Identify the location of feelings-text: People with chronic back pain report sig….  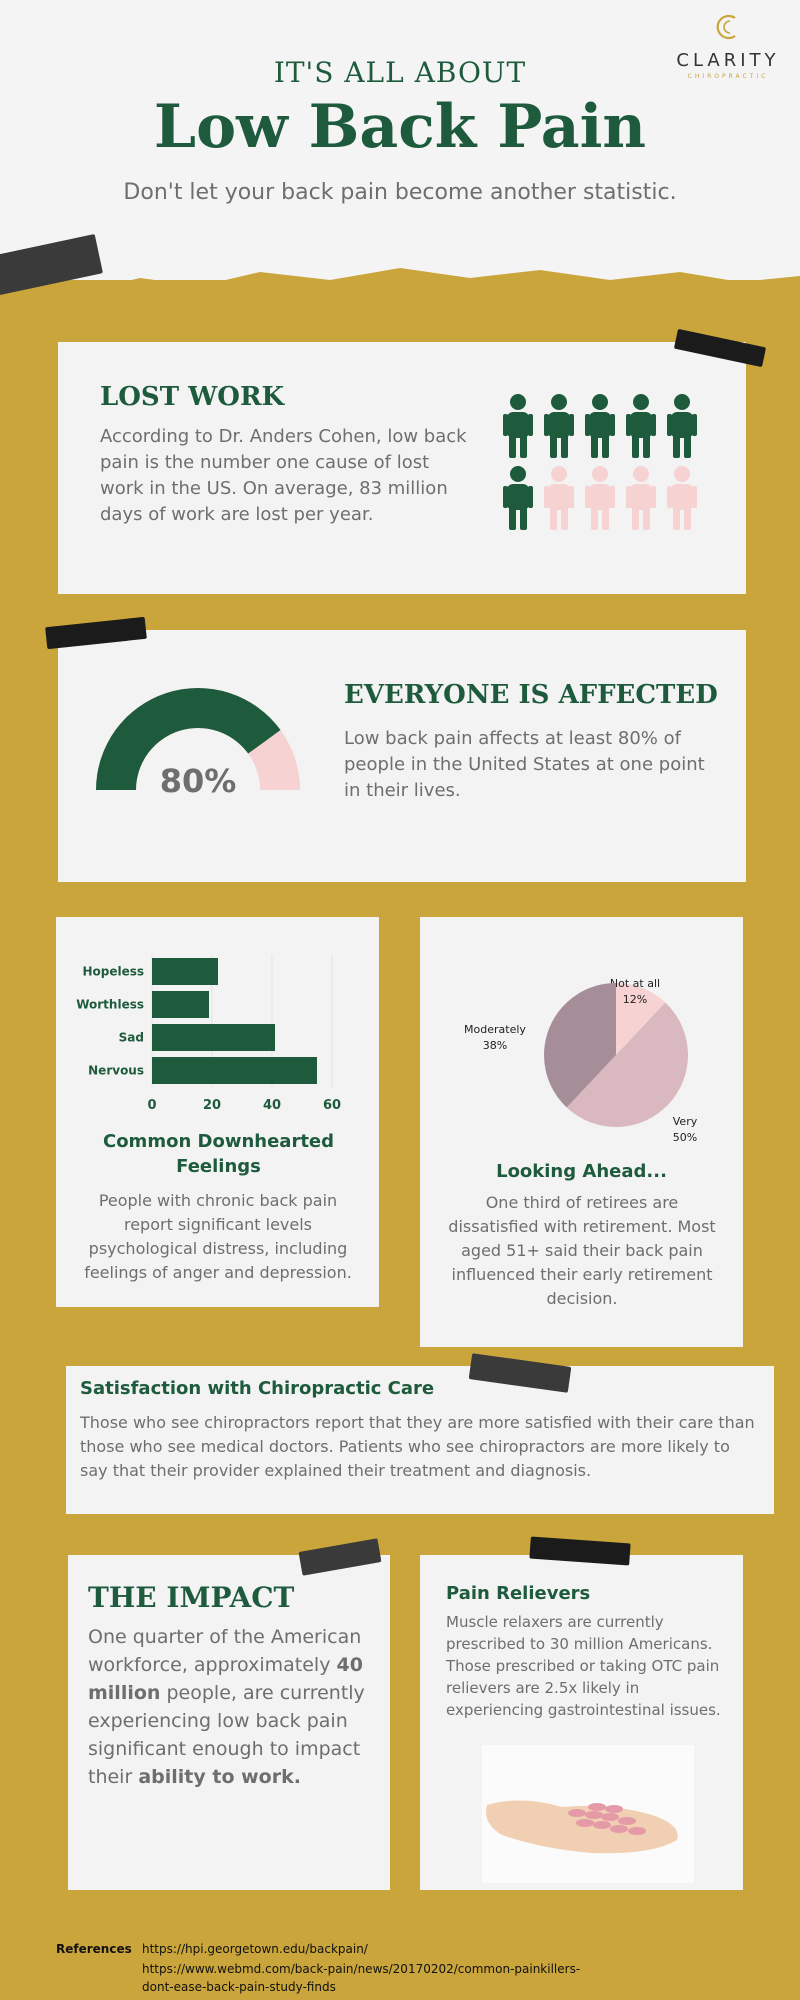
(218, 1236).